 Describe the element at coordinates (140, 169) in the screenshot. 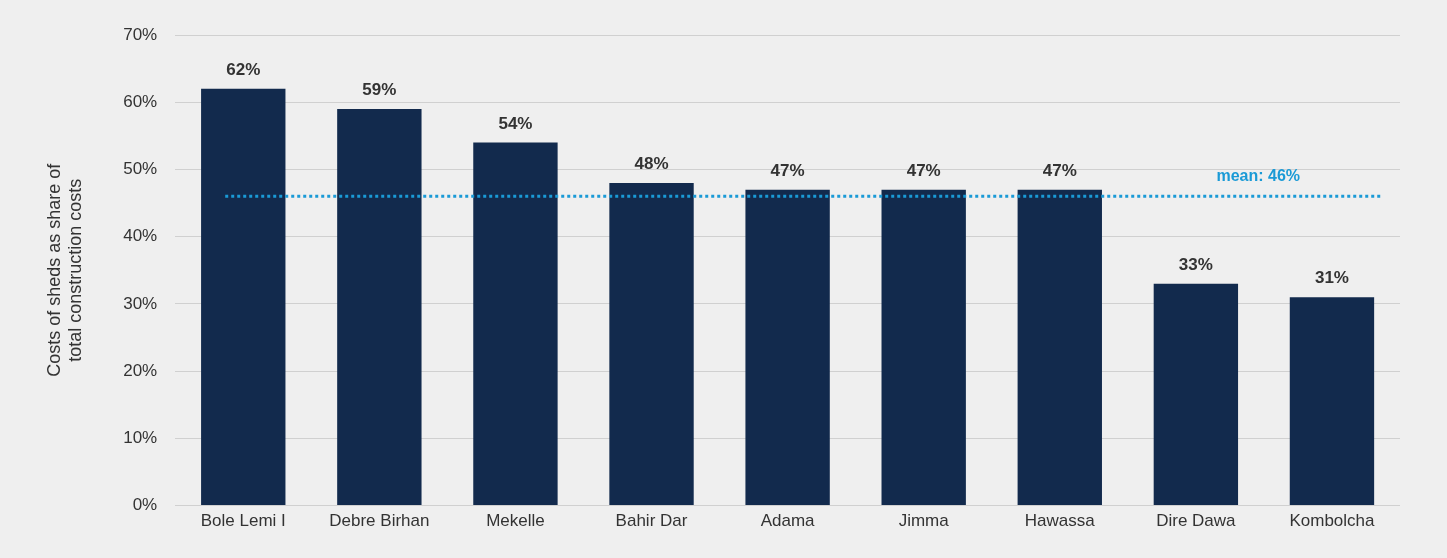

I see `y-tick-label: 50%` at that location.